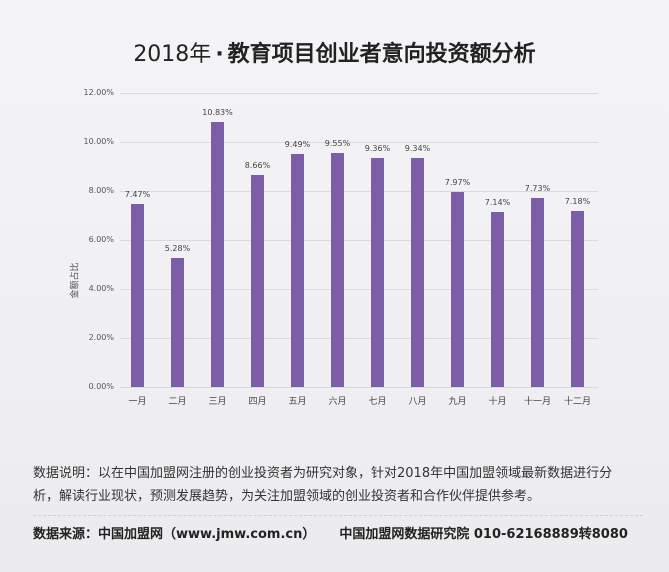 The image size is (669, 572). I want to click on x-tick-label: 十二月, so click(577, 402).